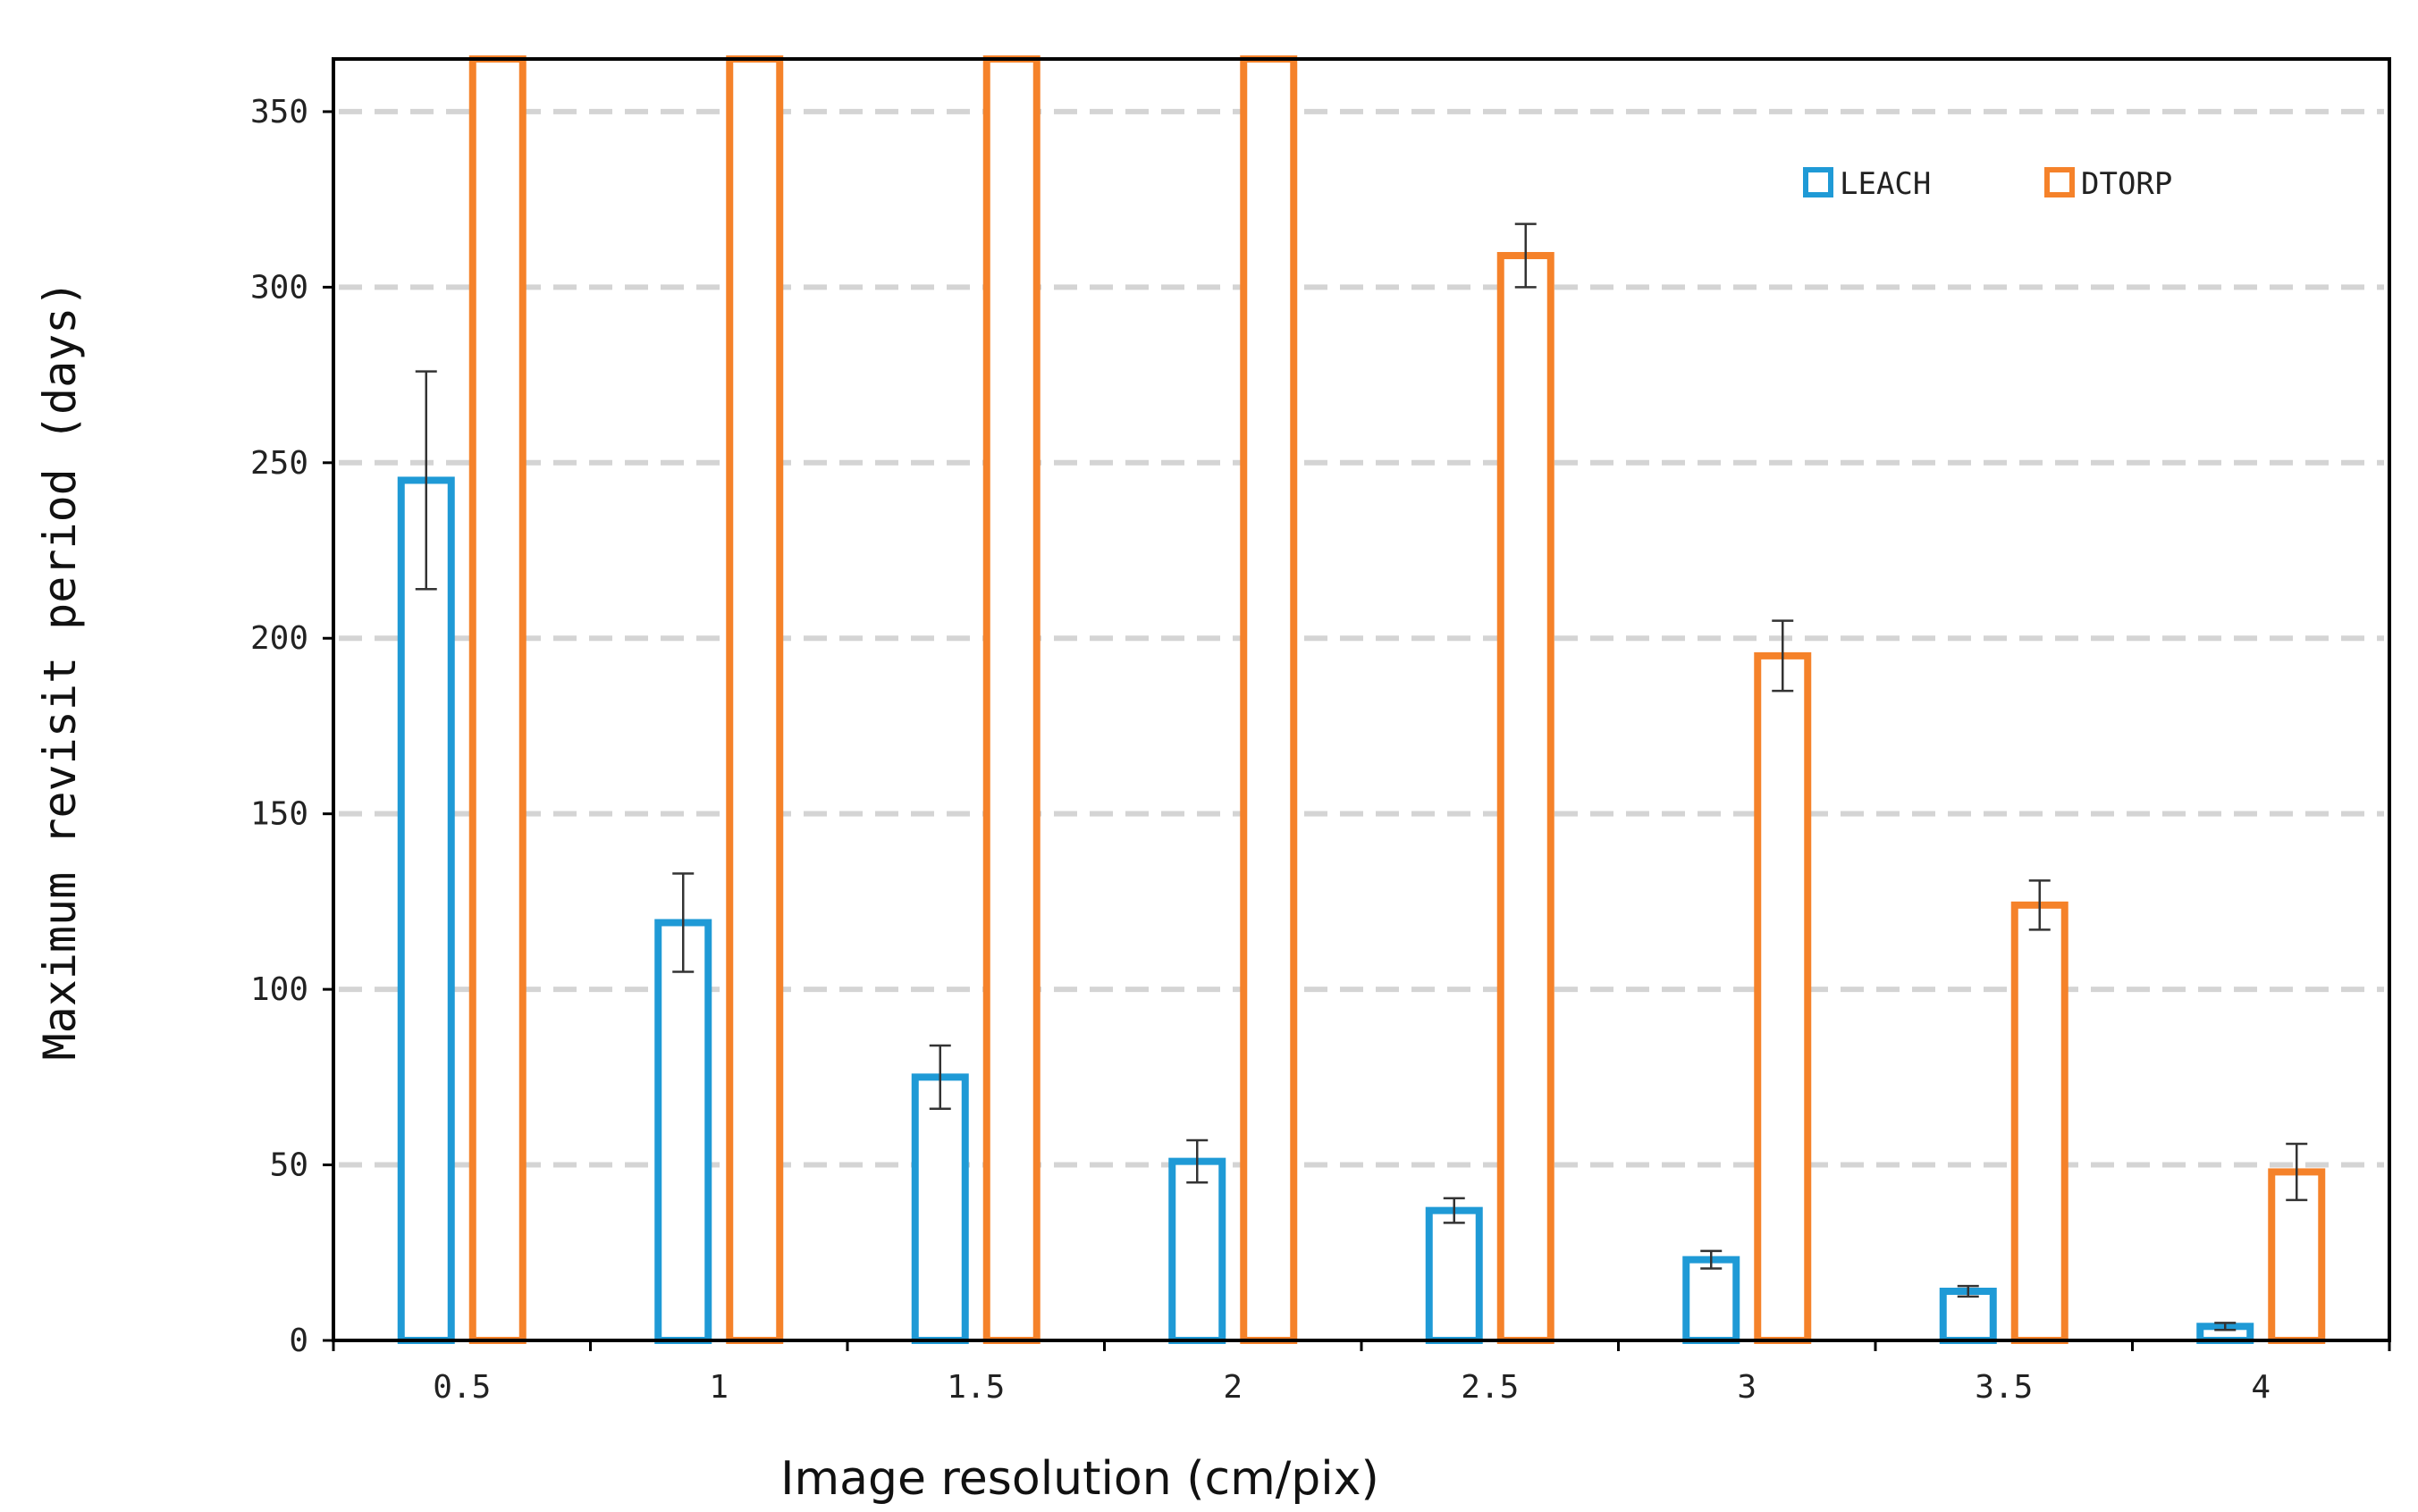 This screenshot has height=1512, width=2418. Describe the element at coordinates (976, 1387) in the screenshot. I see `x-tick-label: 1.5` at that location.